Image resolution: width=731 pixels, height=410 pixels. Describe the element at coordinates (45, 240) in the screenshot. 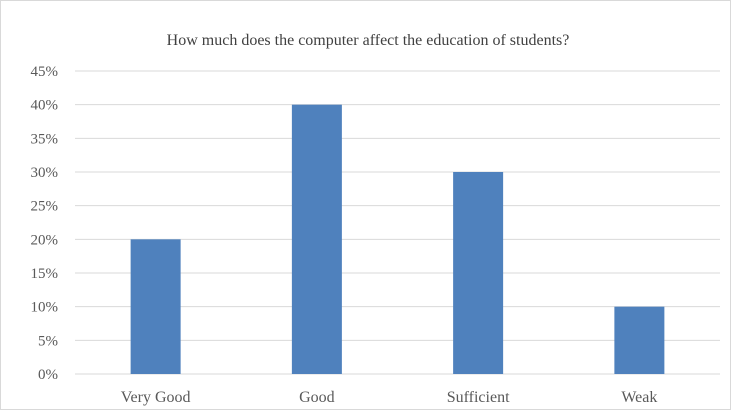

I see `y-tick-label: 20%` at that location.